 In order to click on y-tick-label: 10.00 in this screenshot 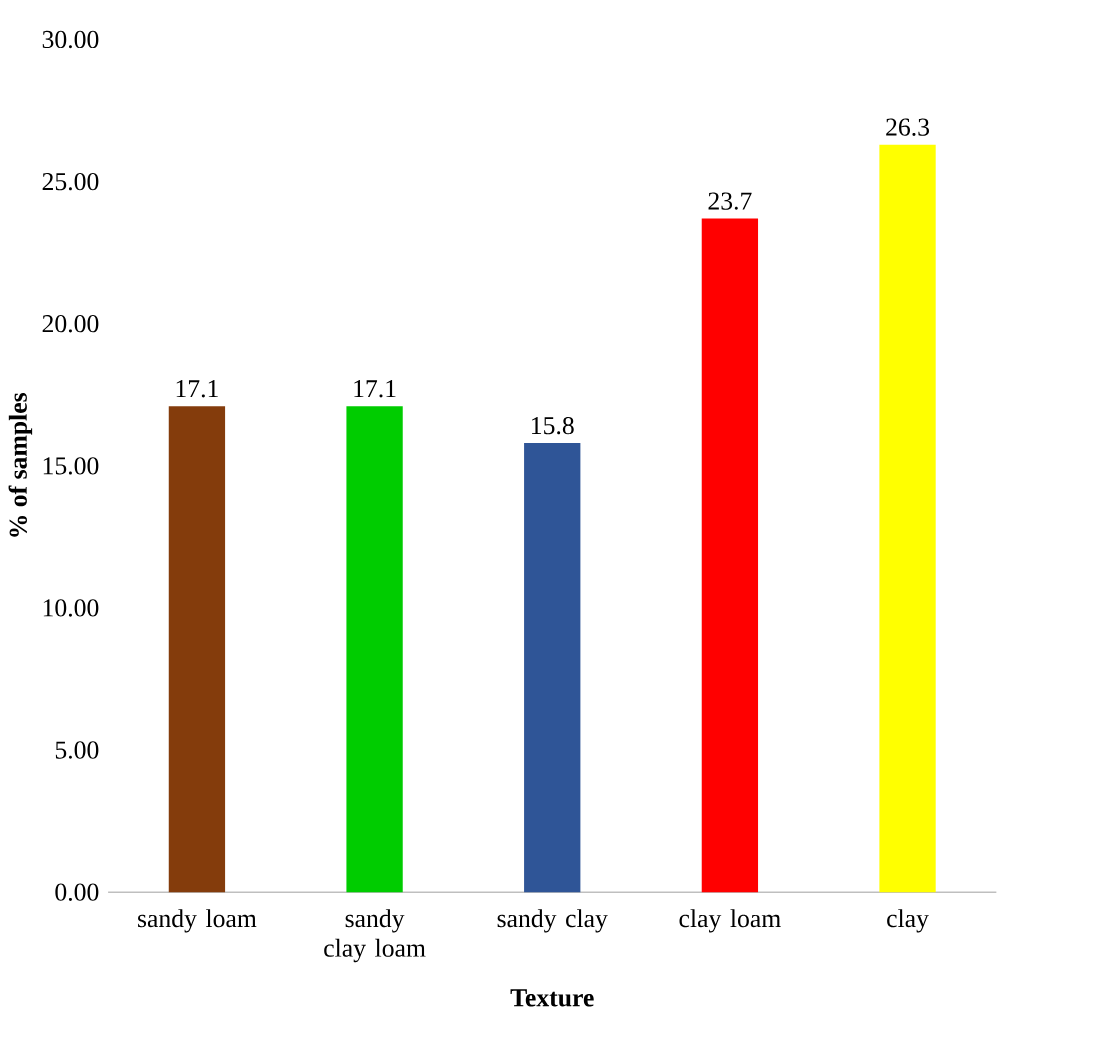, I will do `click(71, 608)`.